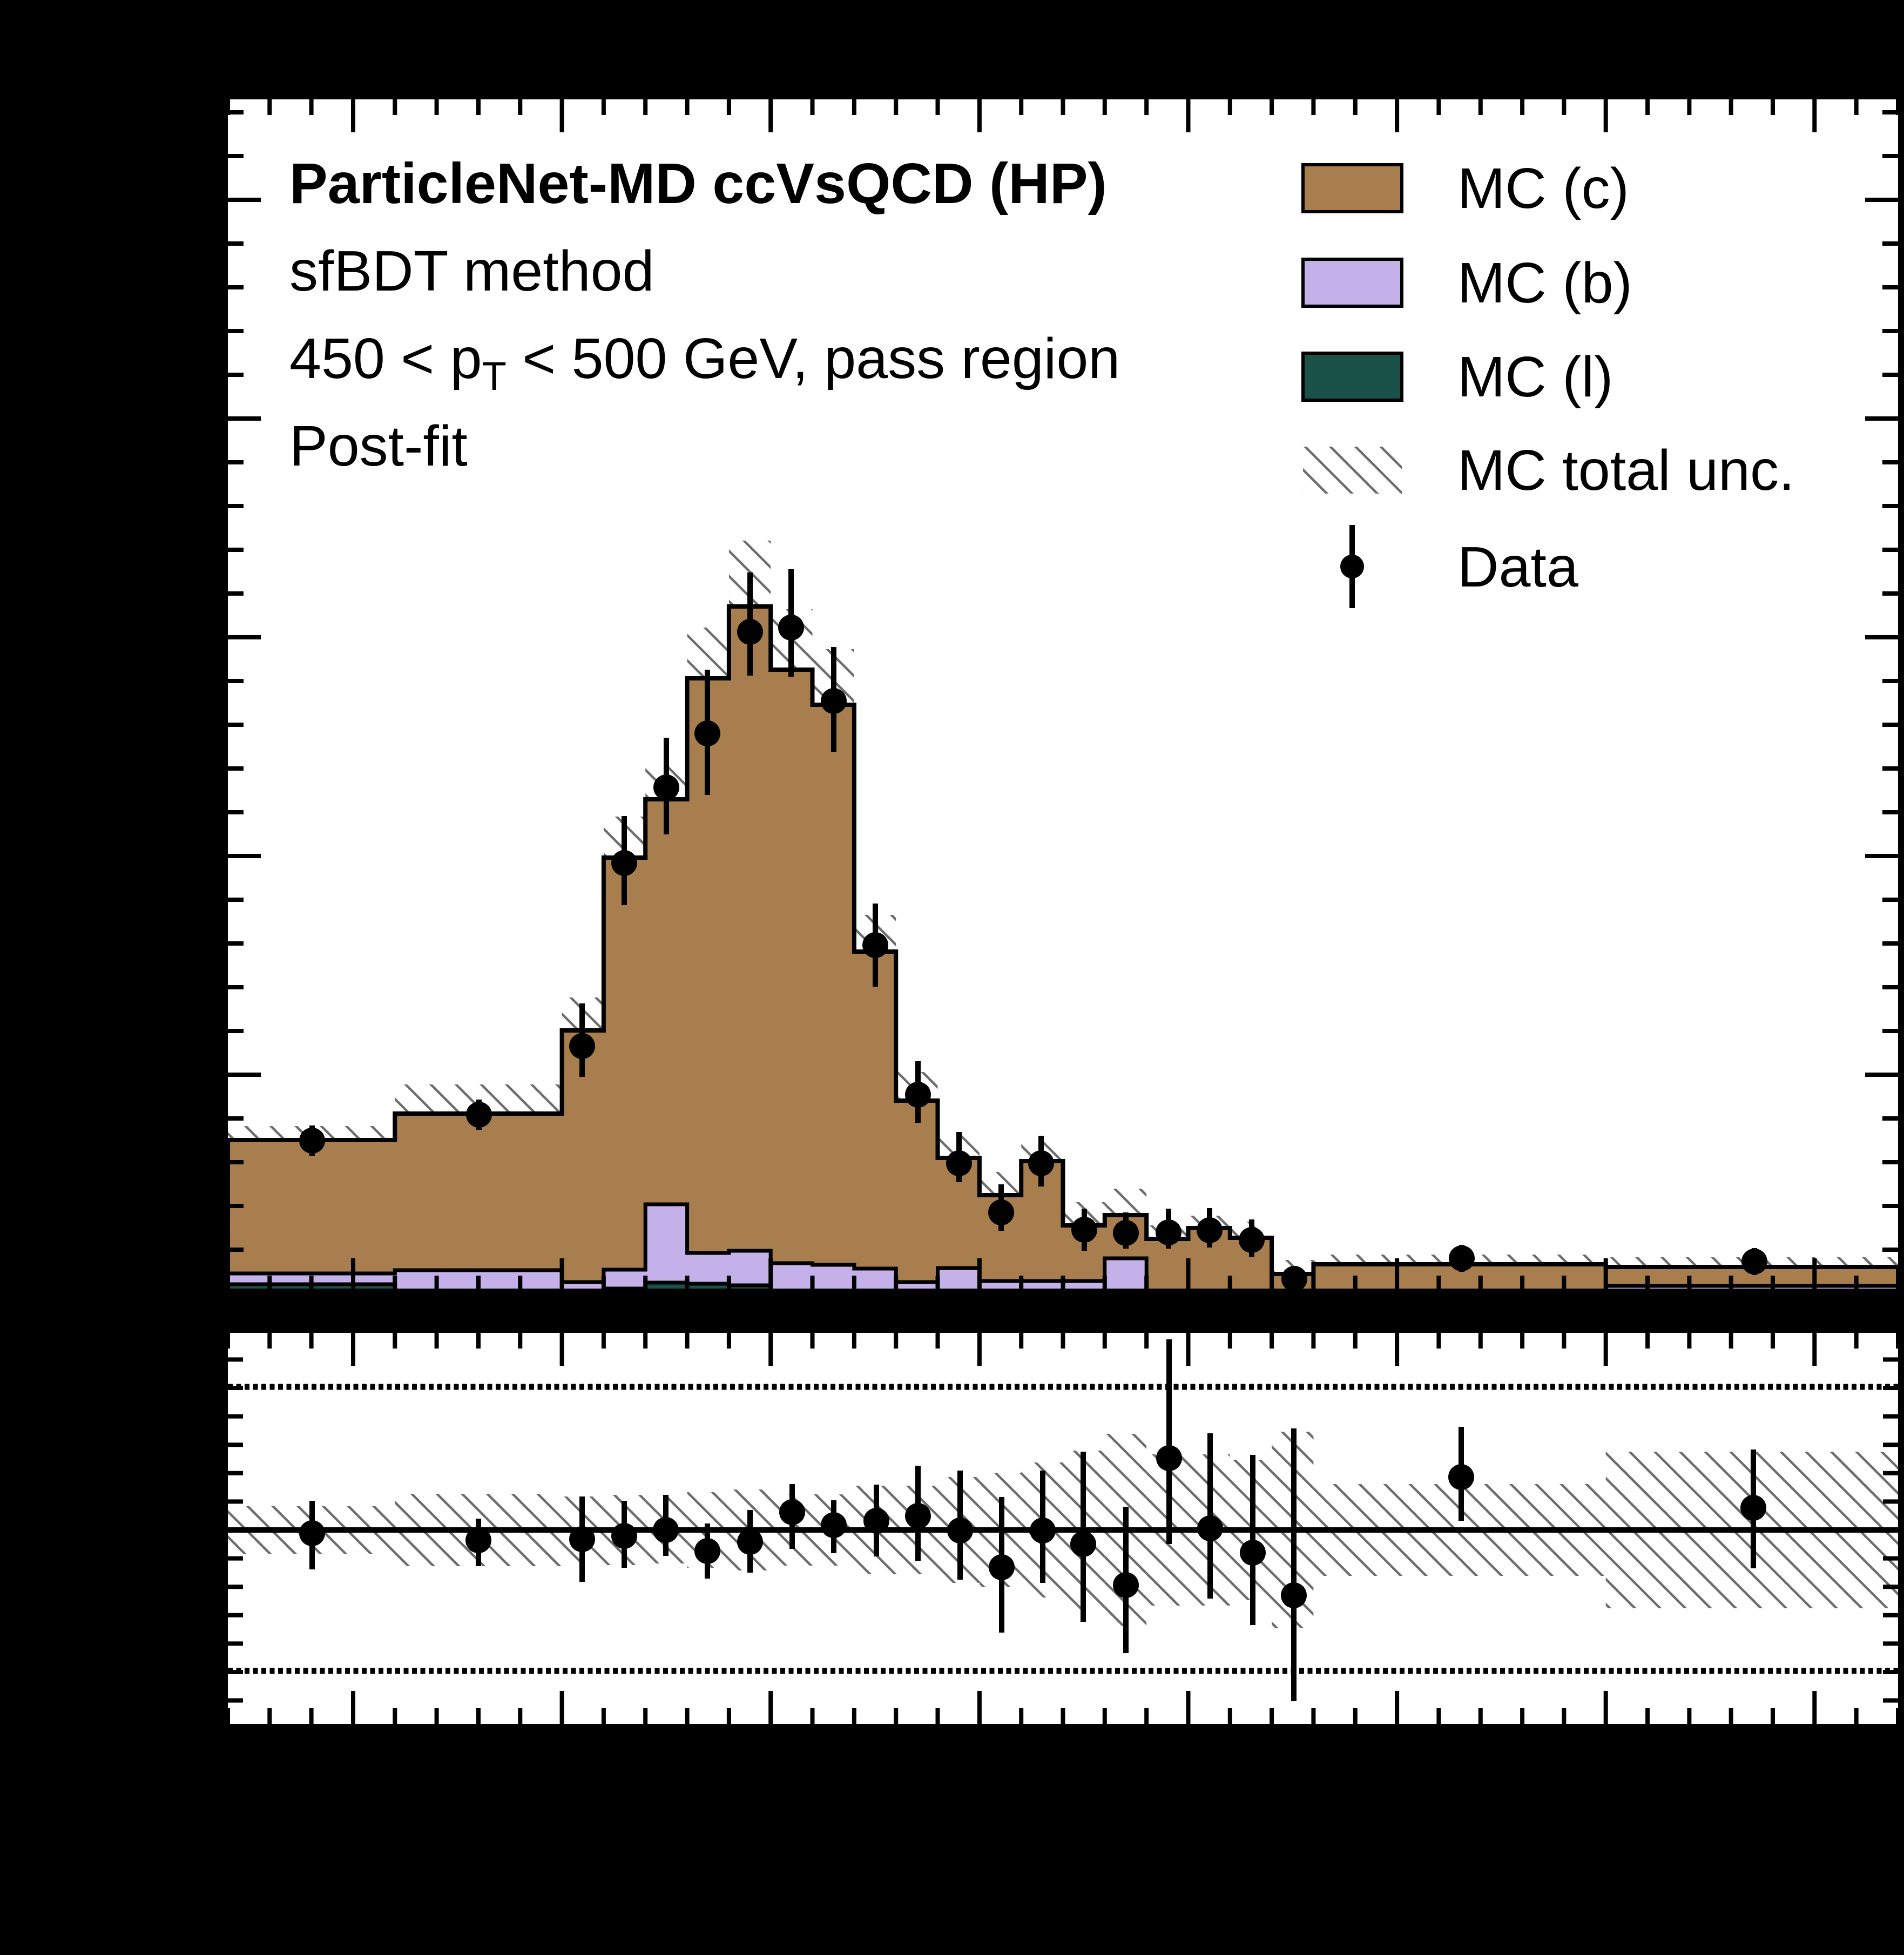  What do you see at coordinates (698, 183) in the screenshot?
I see `svg-text: ParticleNet-MD ccVsQCD (HP)` at bounding box center [698, 183].